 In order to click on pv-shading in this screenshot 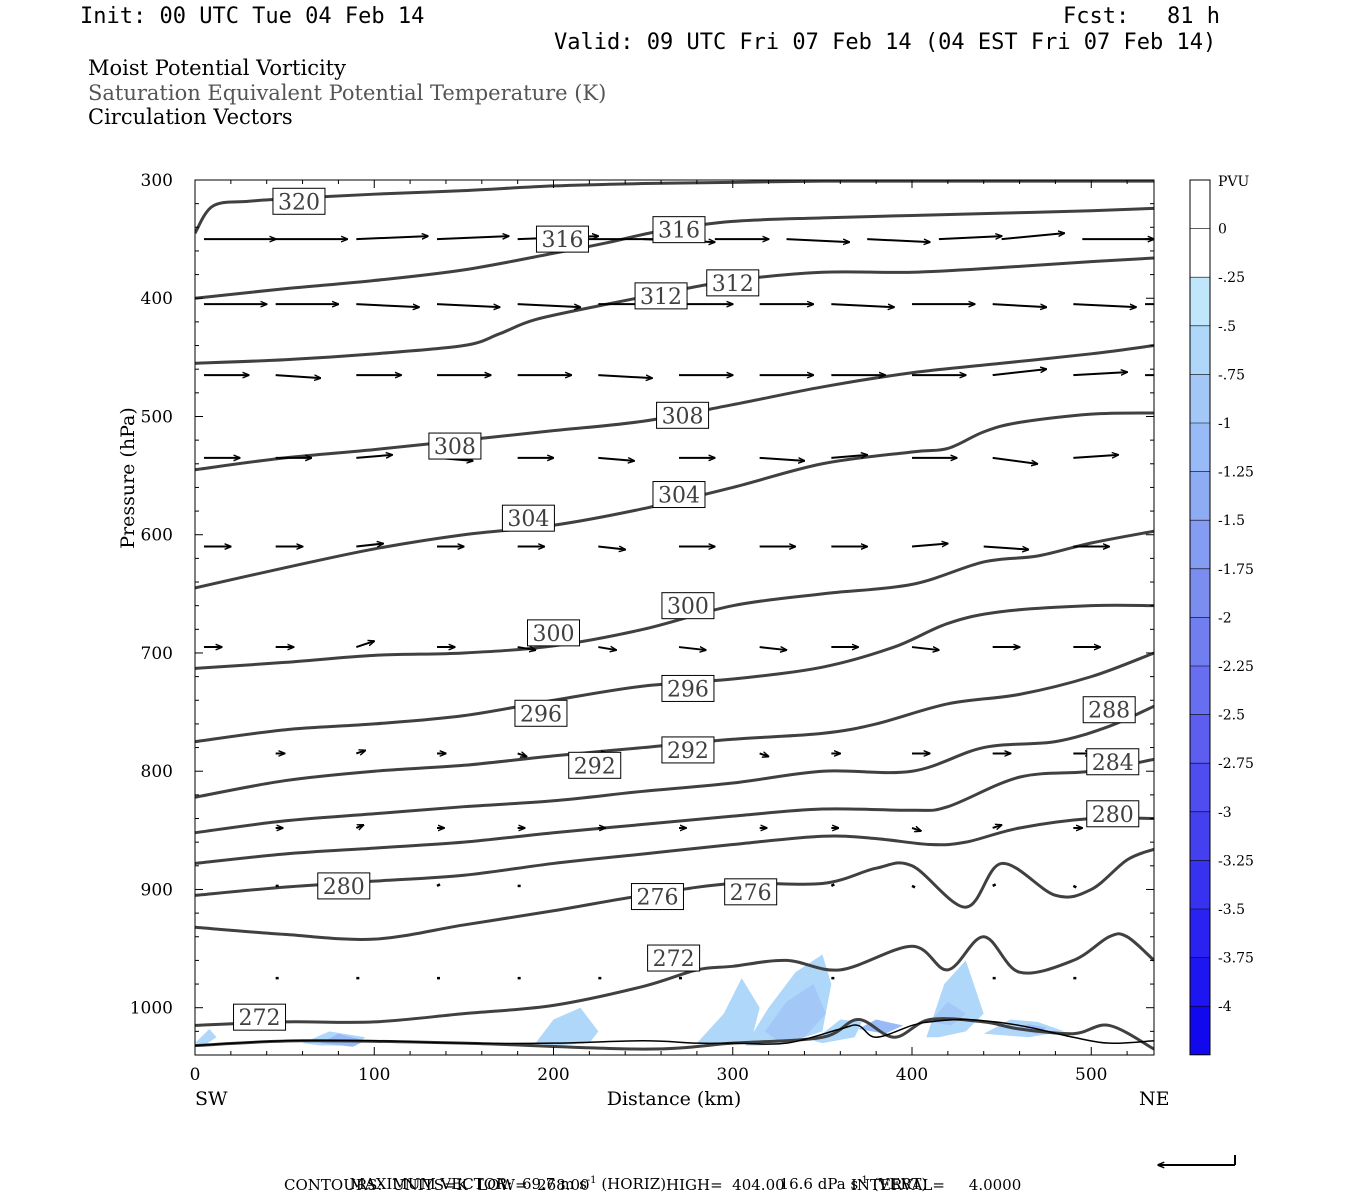, I will do `click(630, 1000)`.